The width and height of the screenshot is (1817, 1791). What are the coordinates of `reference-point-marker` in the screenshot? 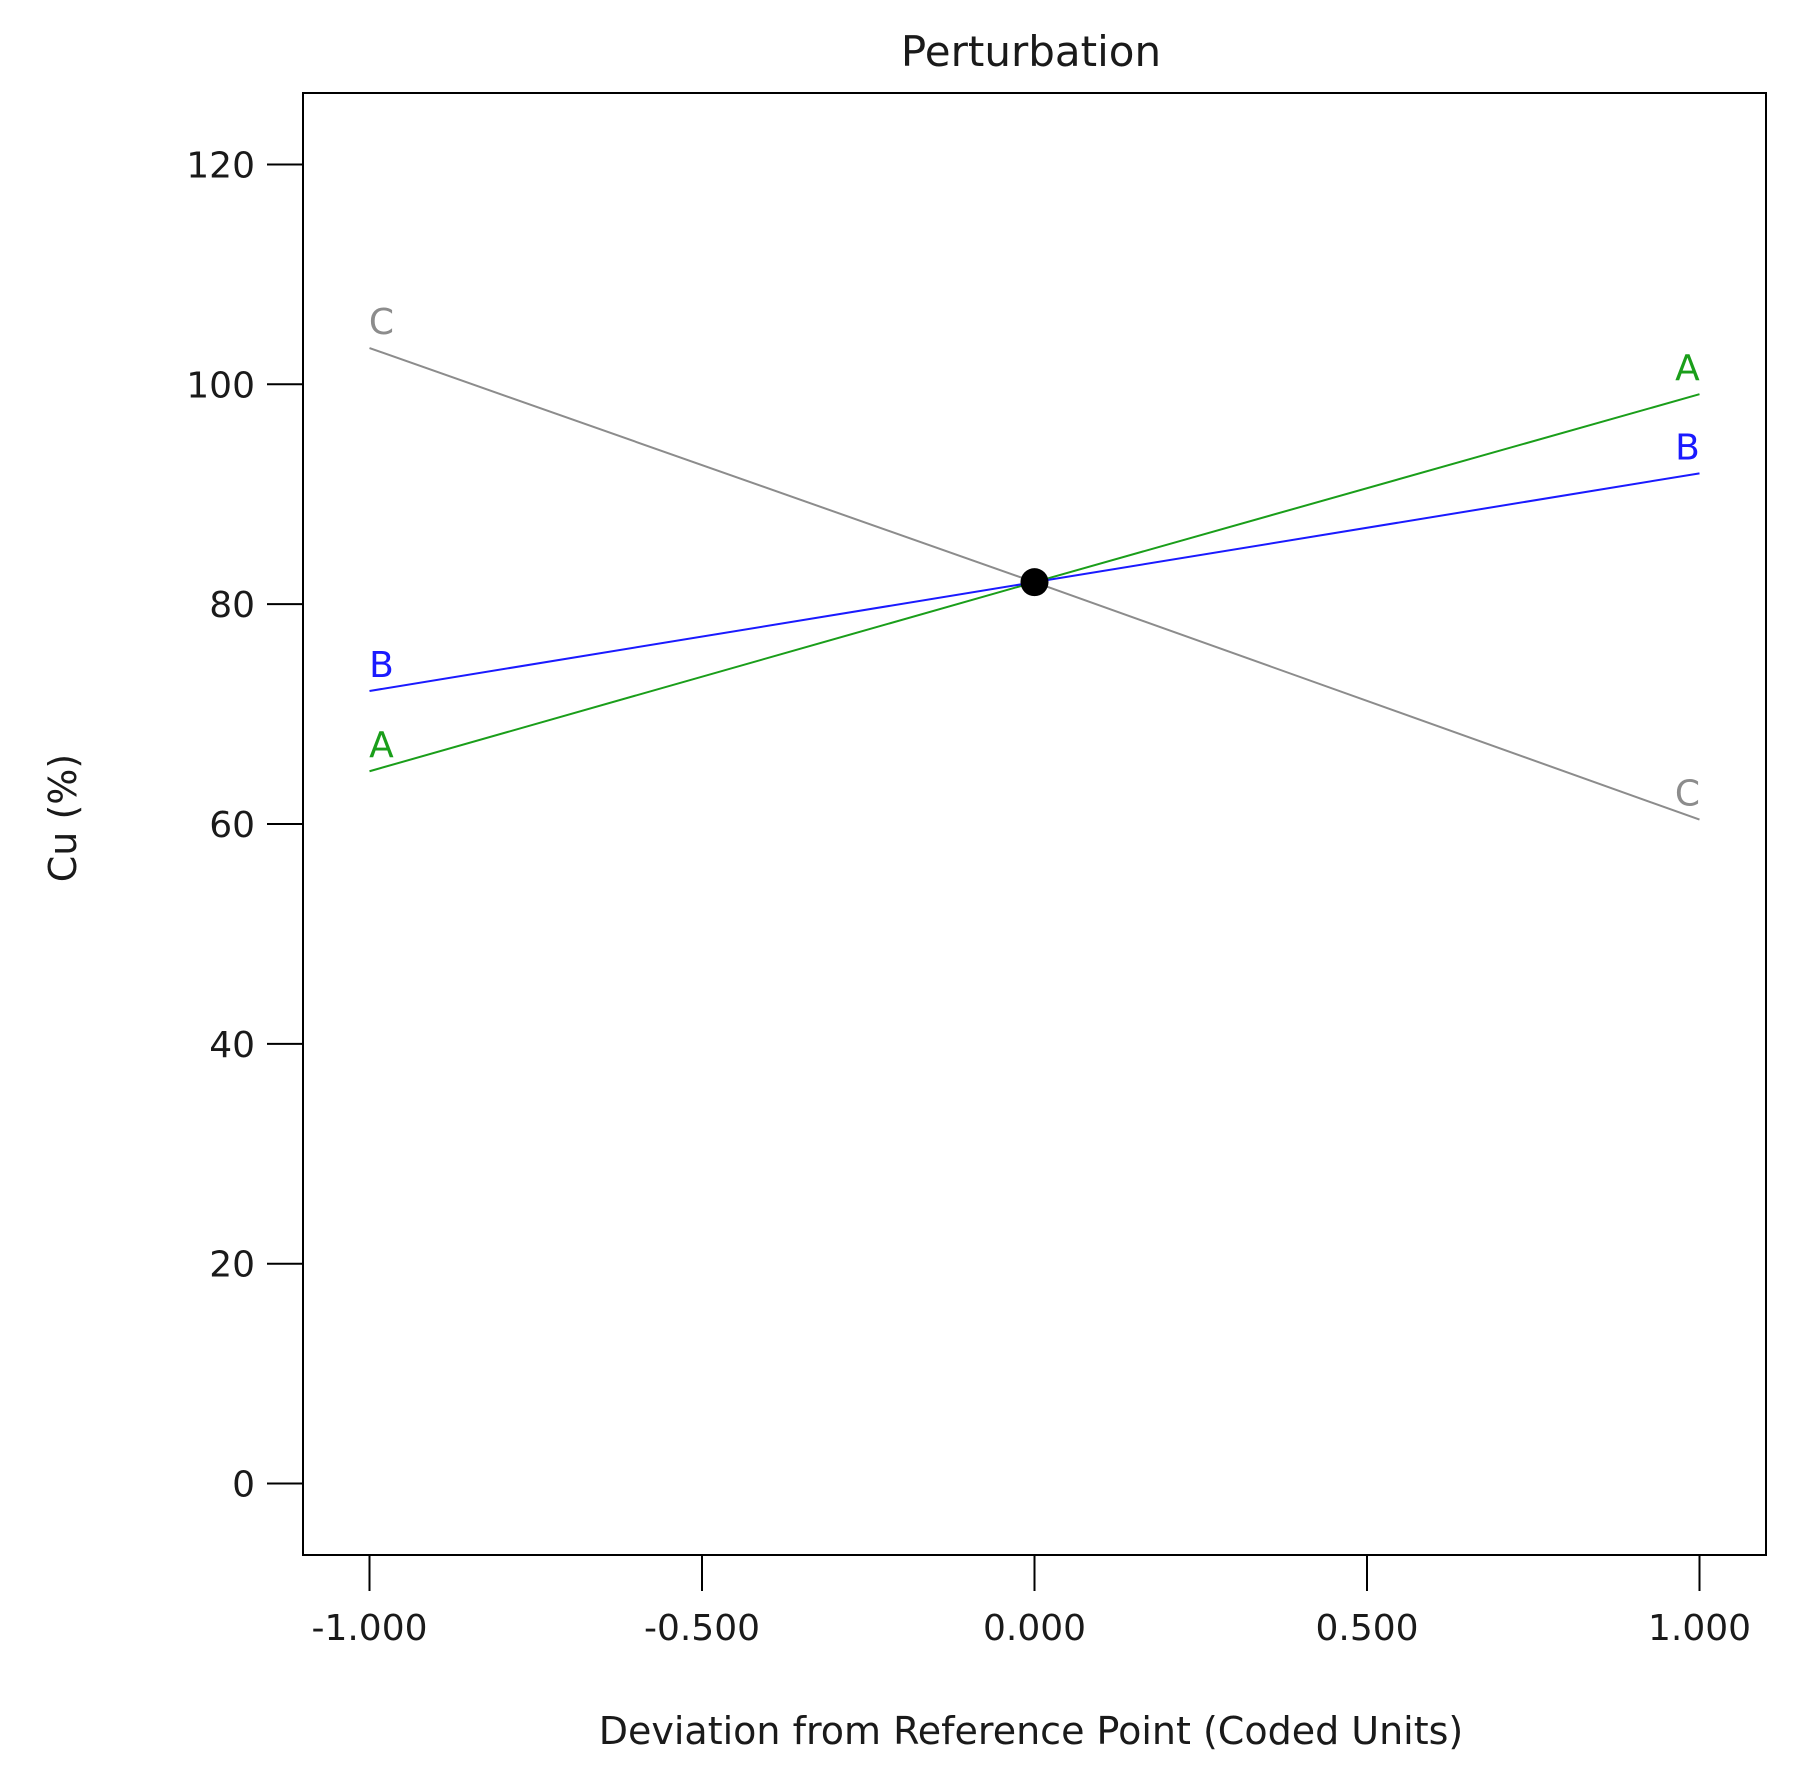 It's located at (1034, 582).